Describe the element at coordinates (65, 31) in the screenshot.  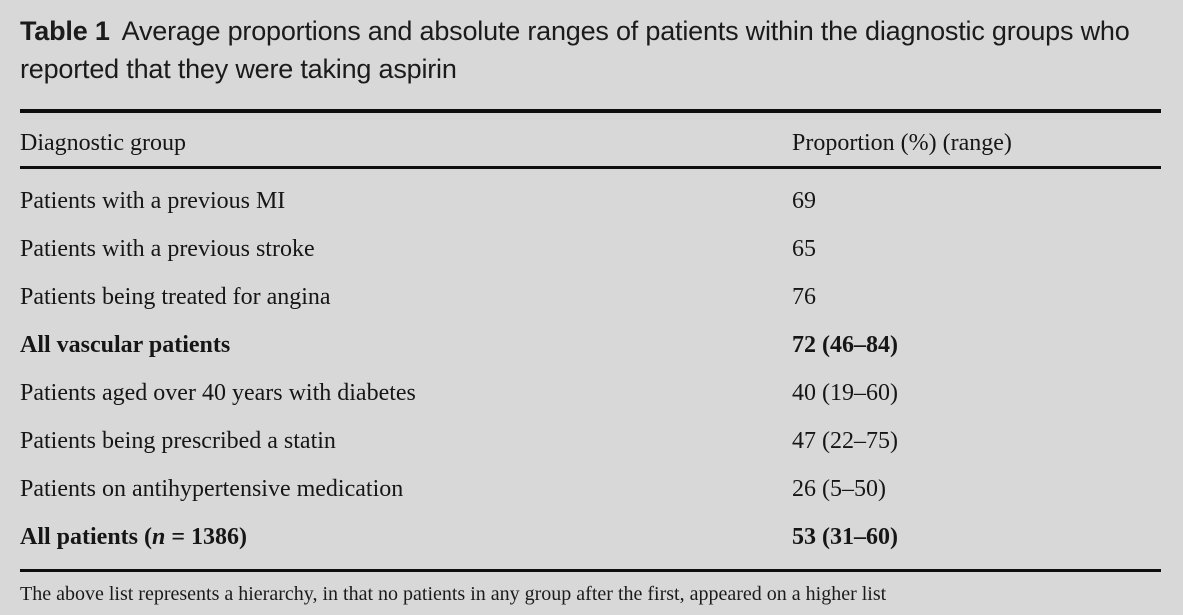
I see `table-number-label: Table 1` at that location.